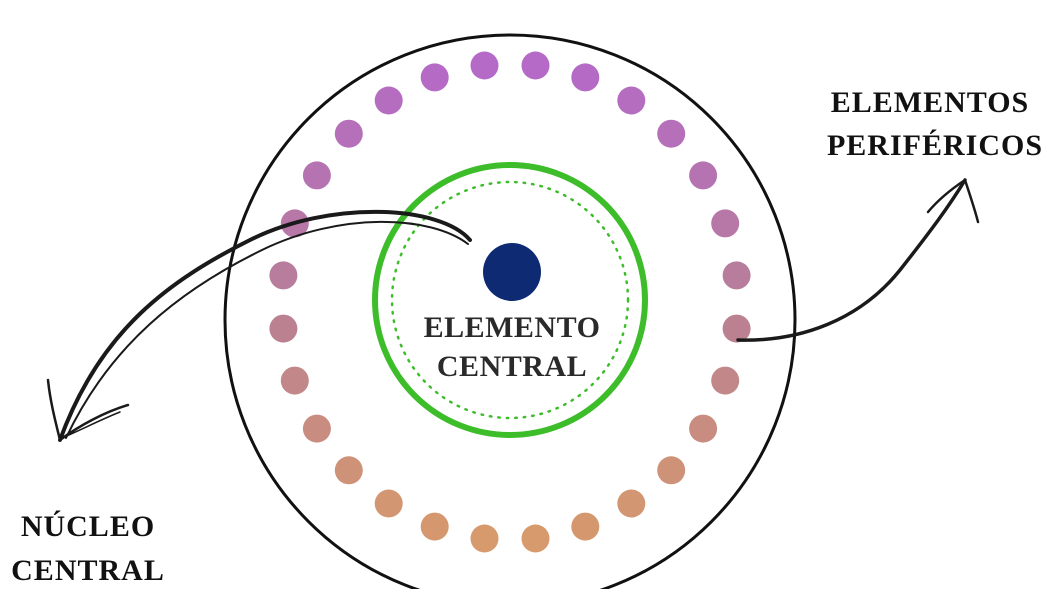 The image size is (1053, 589). Describe the element at coordinates (88, 526) in the screenshot. I see `nucleus-label-line1: NÚCLEO` at that location.